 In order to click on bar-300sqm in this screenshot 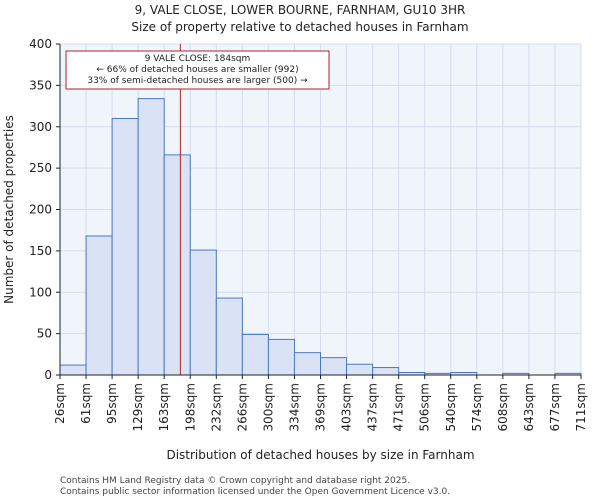, I will do `click(281, 357)`.